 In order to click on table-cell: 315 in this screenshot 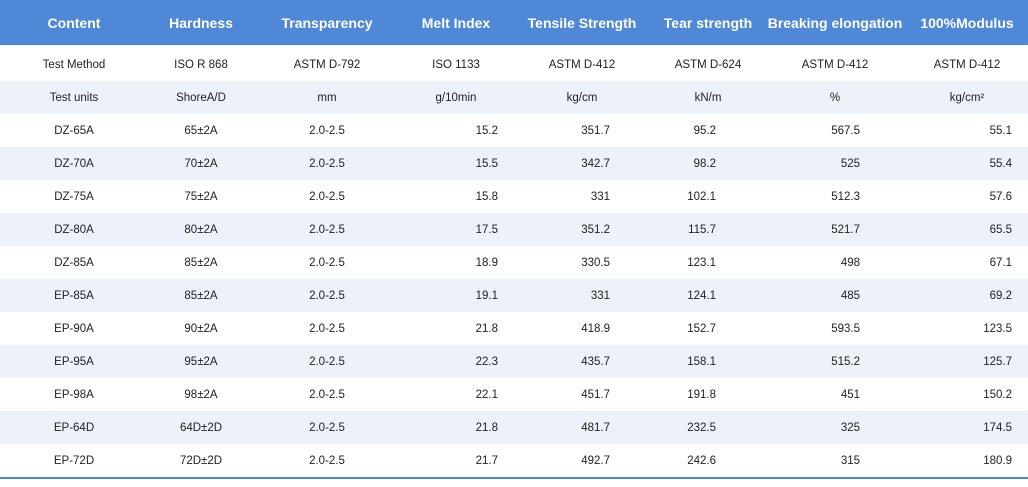, I will do `click(835, 460)`.